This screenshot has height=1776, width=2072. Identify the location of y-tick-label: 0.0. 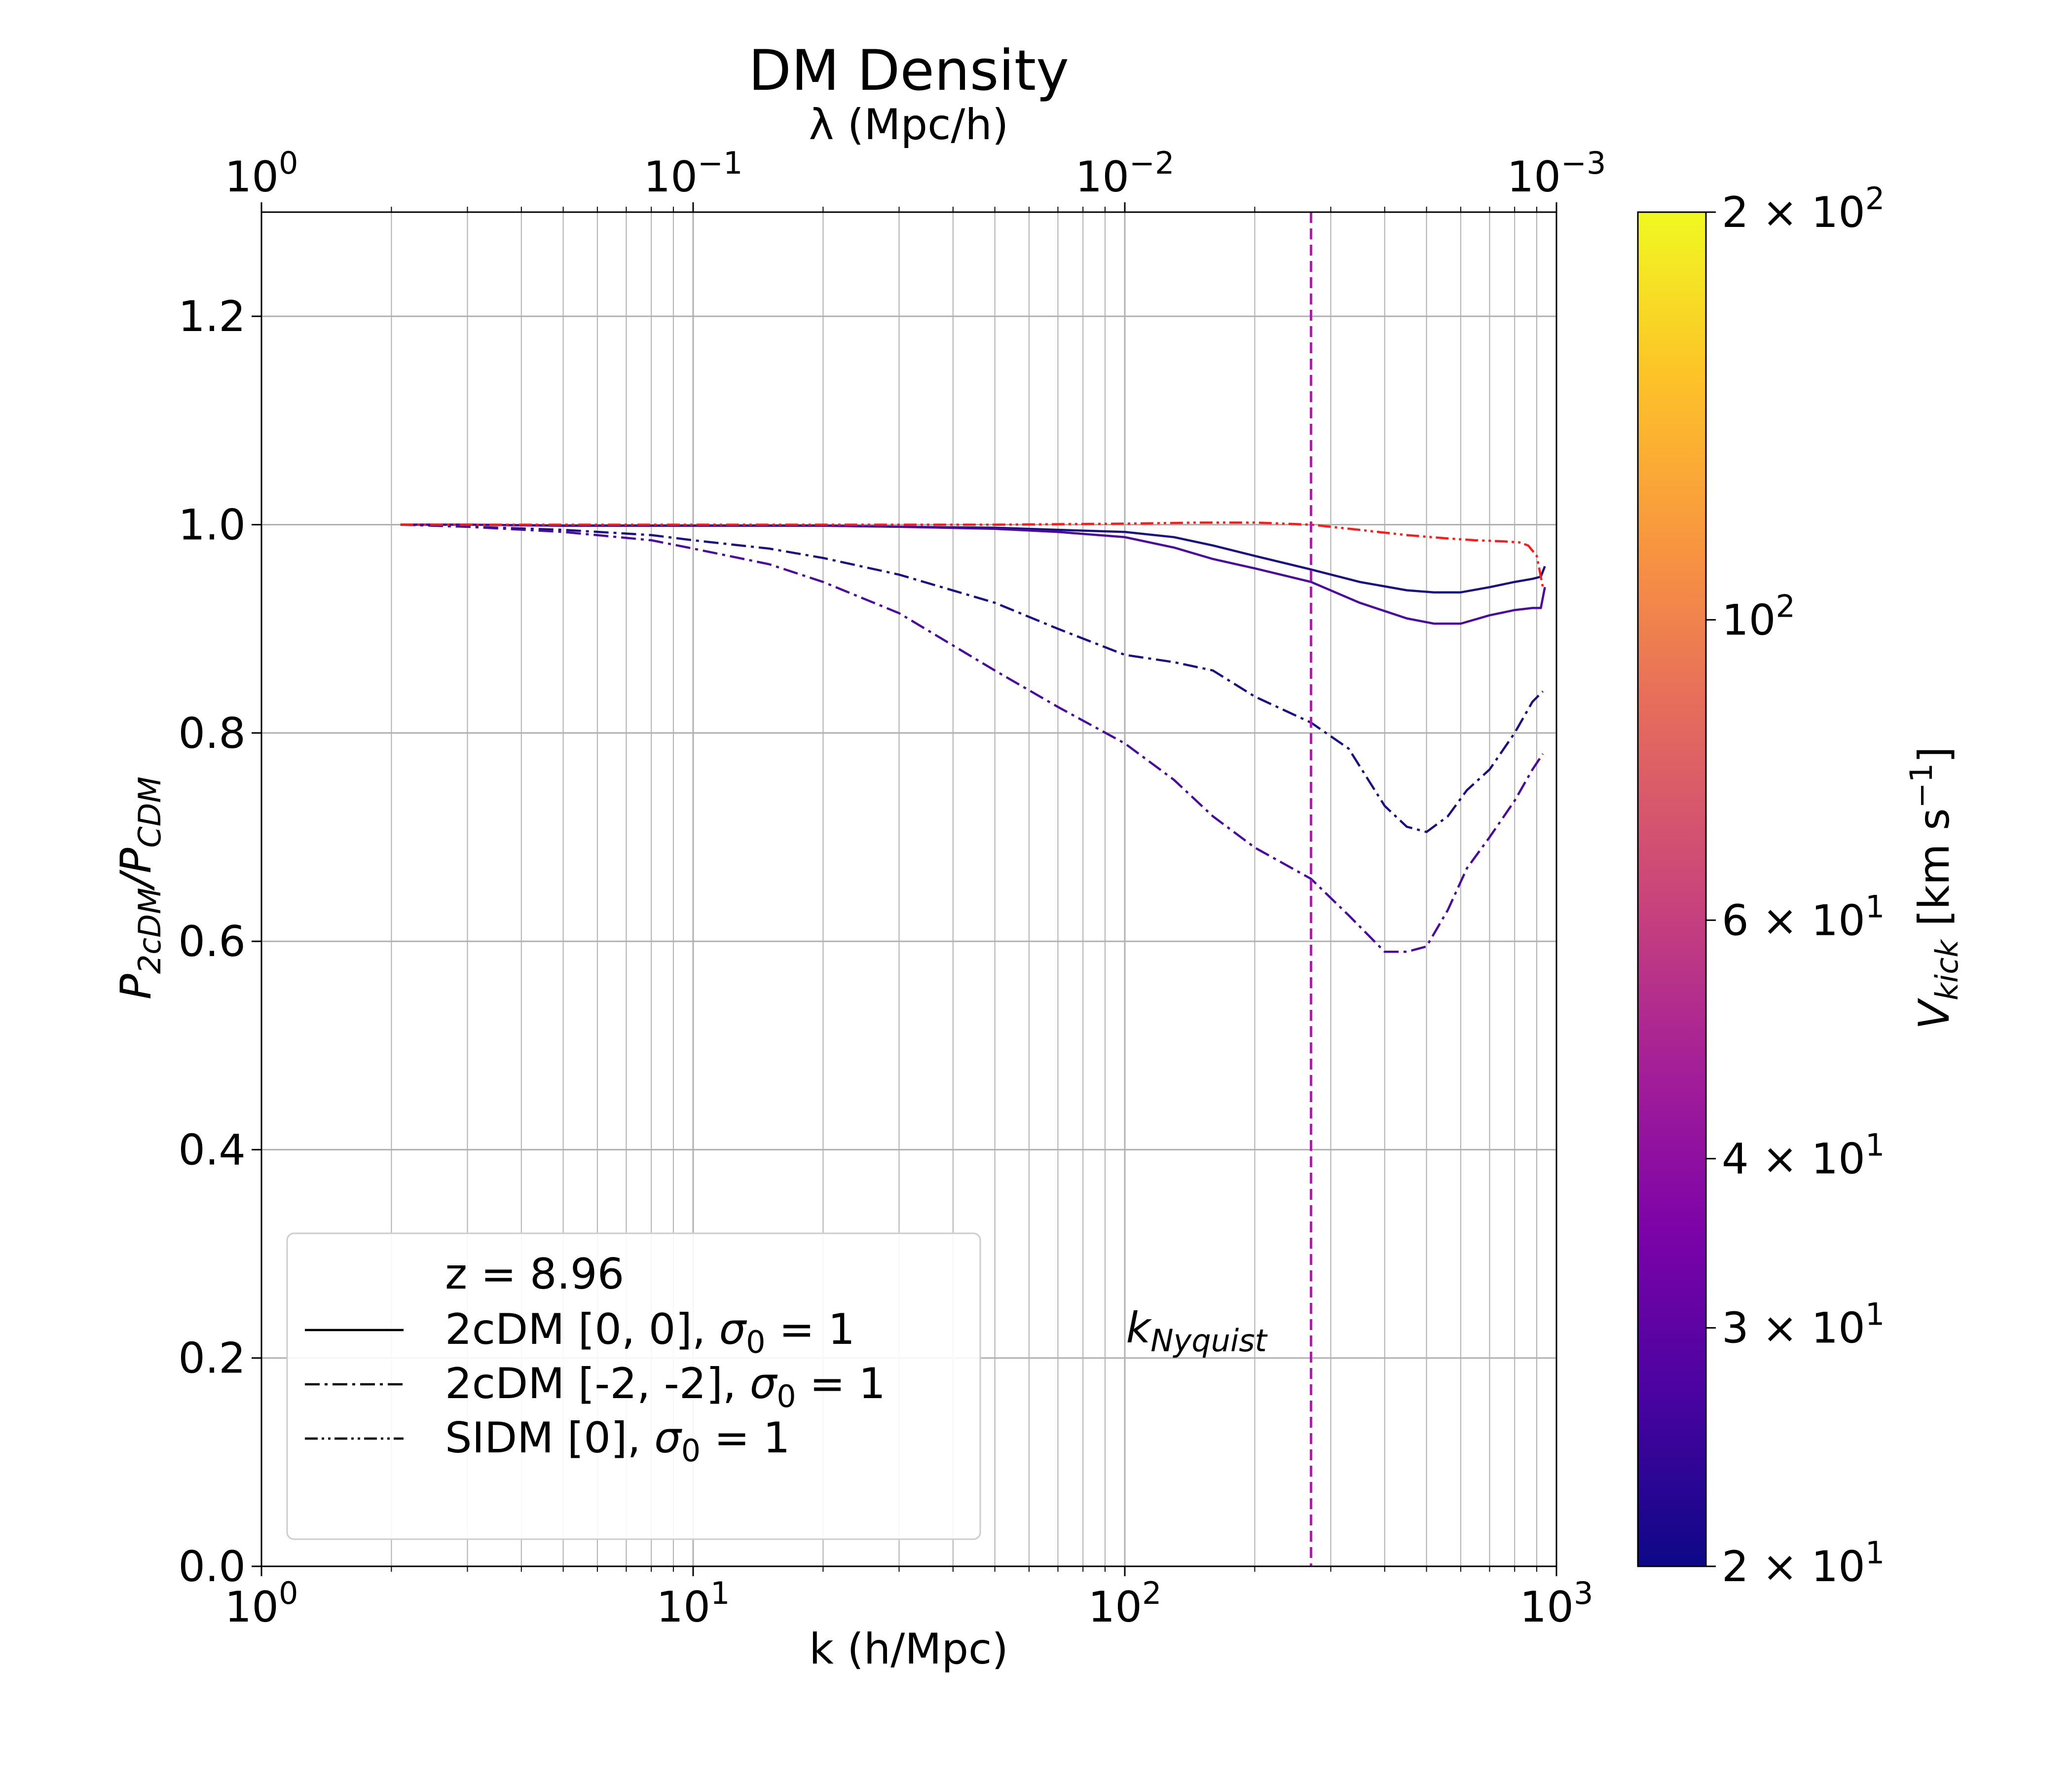
(212, 1566).